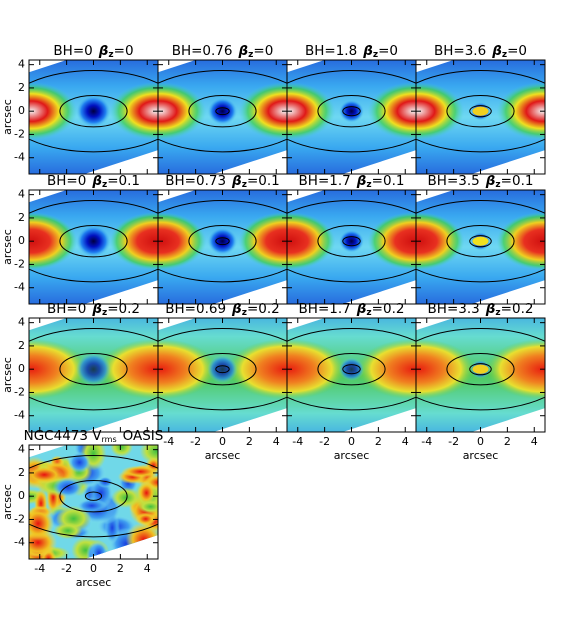 The image size is (581, 623). I want to click on panel-title: BH=3.3 βz=0.2, so click(481, 309).